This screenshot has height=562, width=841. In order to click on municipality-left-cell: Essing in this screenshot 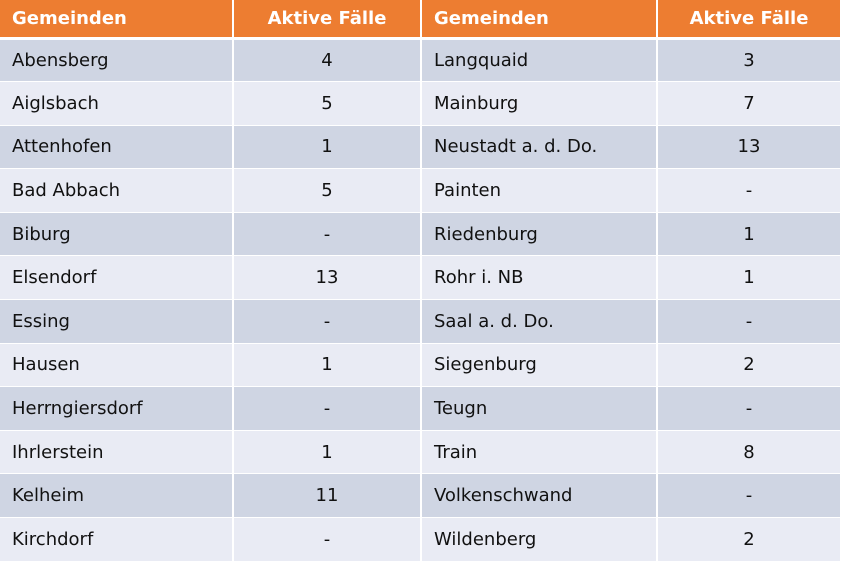, I will do `click(117, 321)`.